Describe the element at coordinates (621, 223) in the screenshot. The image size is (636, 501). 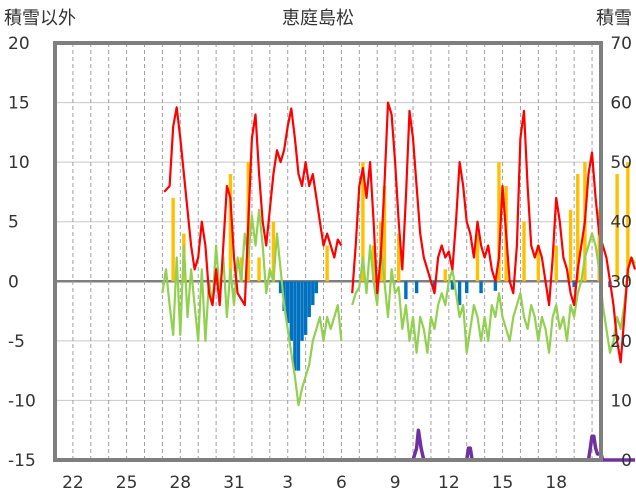
I see `y-right-tick-label: 40` at that location.